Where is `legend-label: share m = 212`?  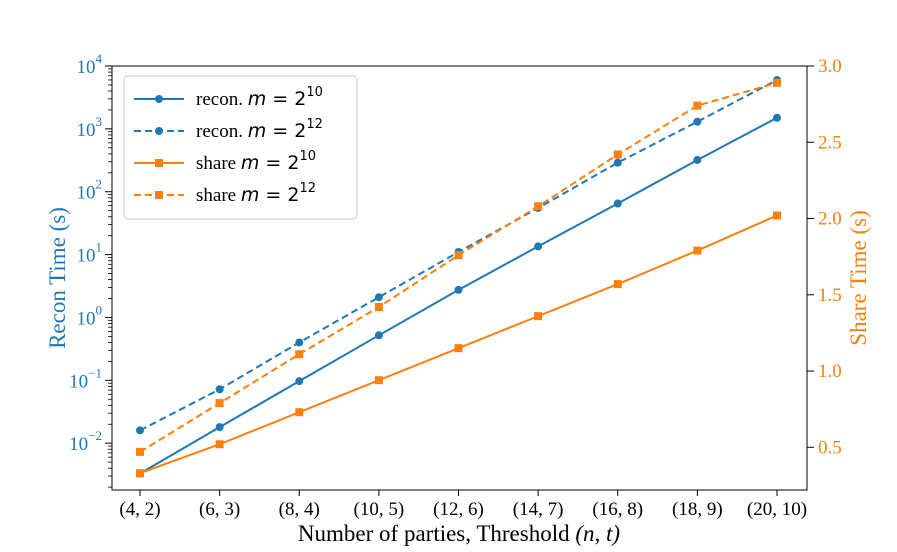 legend-label: share m = 212 is located at coordinates (256, 193).